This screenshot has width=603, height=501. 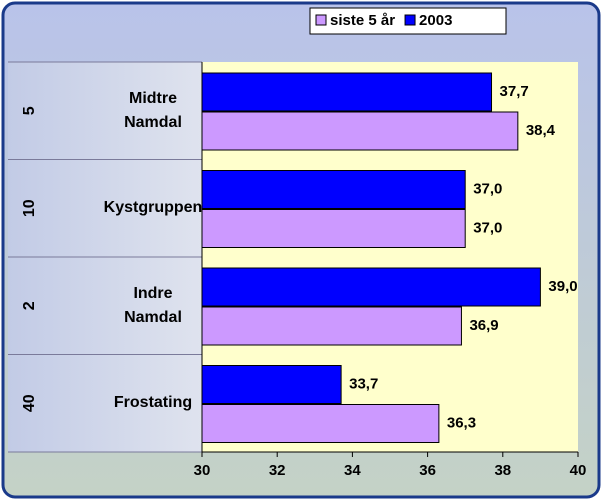 What do you see at coordinates (502, 470) in the screenshot?
I see `x-tick-label: 38` at bounding box center [502, 470].